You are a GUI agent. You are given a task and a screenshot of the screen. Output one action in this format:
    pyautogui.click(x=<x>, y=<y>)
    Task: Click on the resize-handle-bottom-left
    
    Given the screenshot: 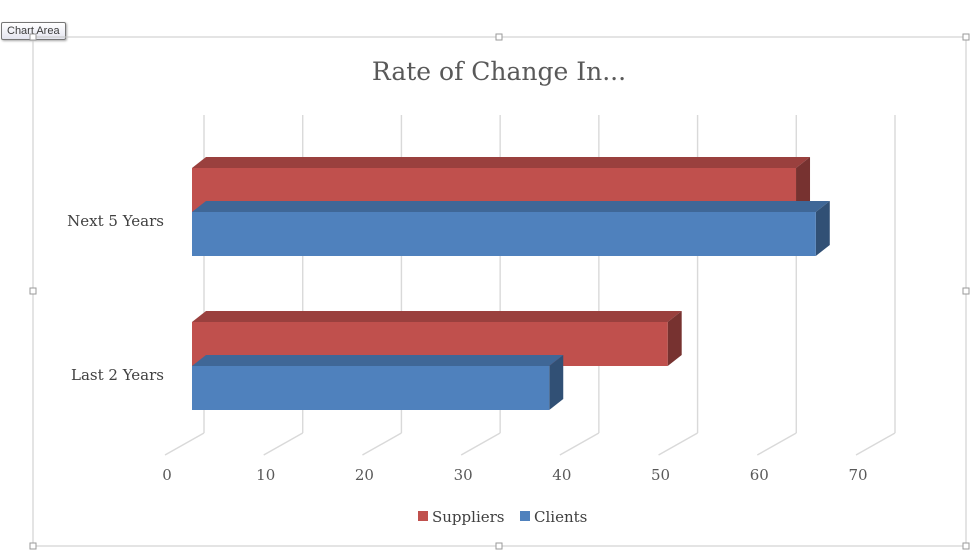 What is the action you would take?
    pyautogui.click(x=33, y=546)
    